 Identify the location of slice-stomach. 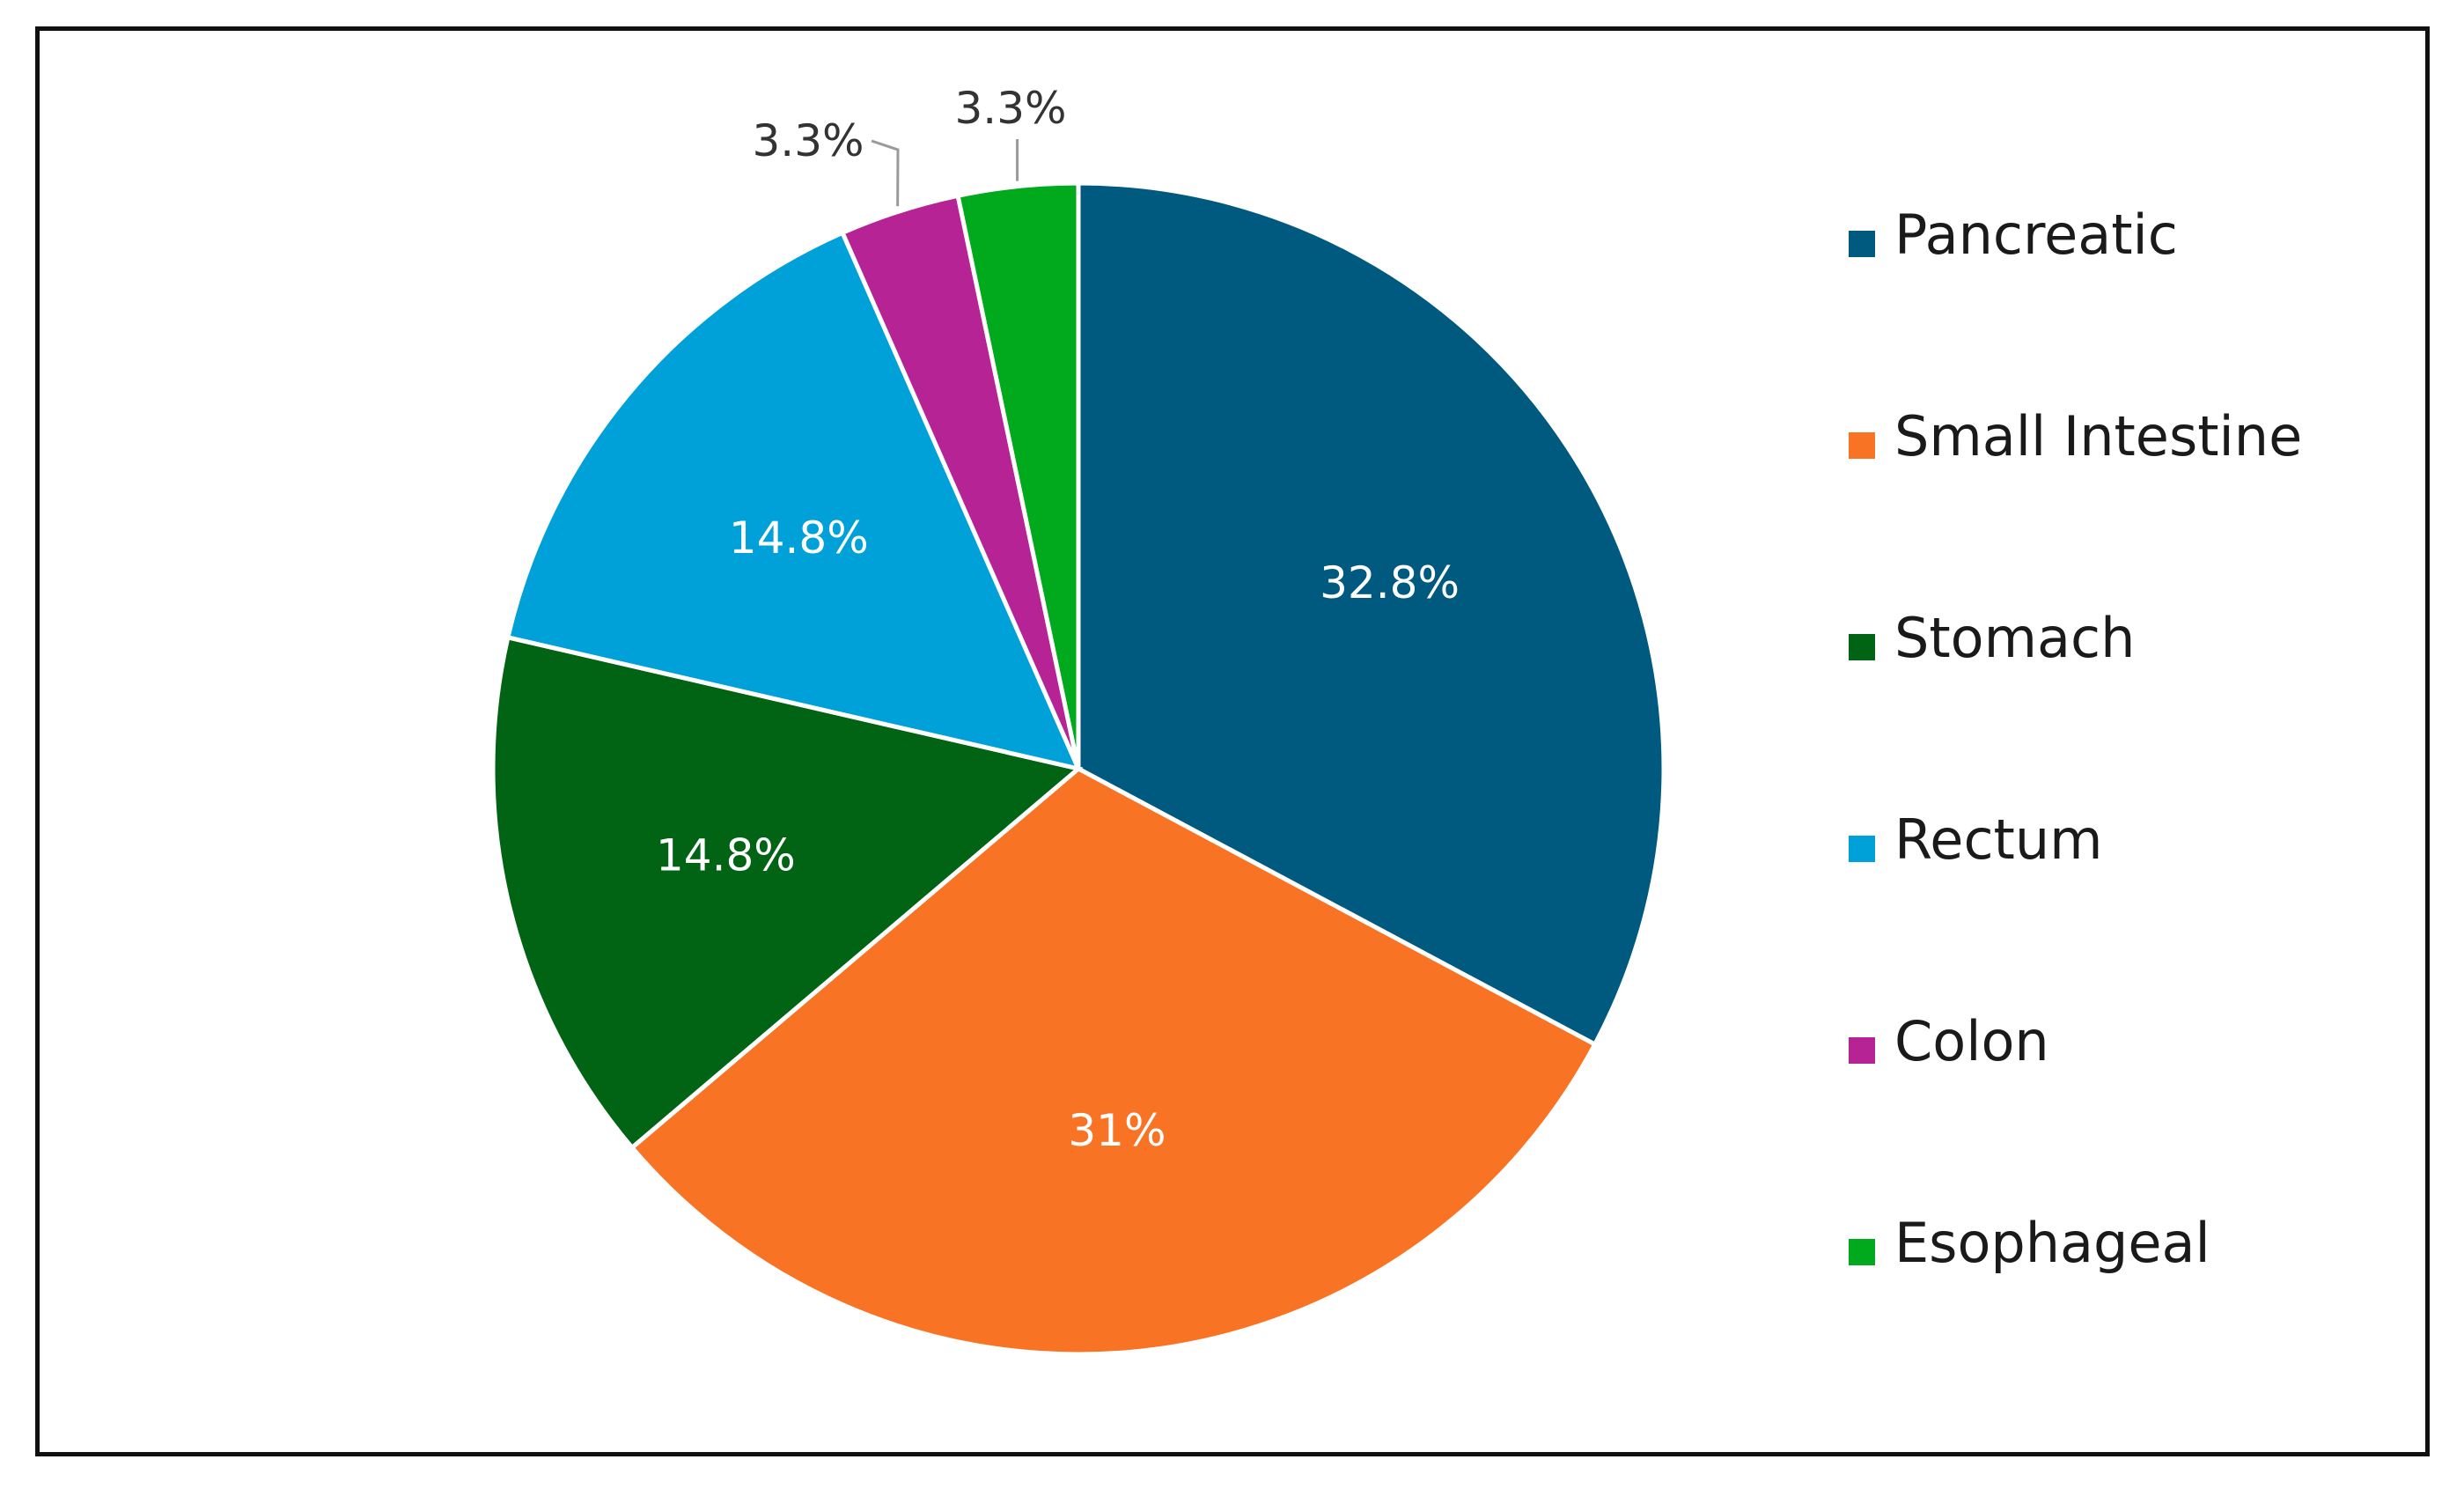
(787, 892).